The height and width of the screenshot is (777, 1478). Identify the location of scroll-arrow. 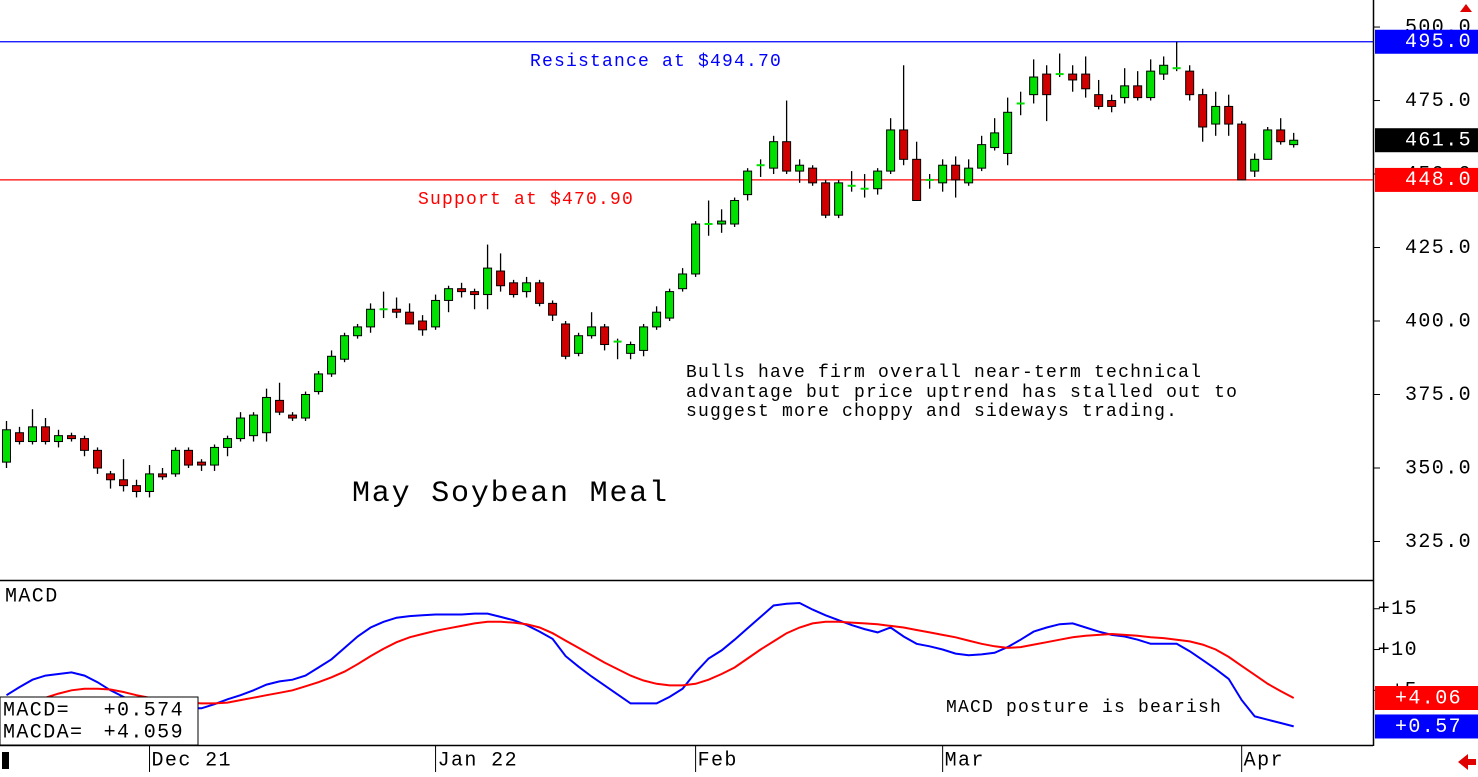
(1467, 762).